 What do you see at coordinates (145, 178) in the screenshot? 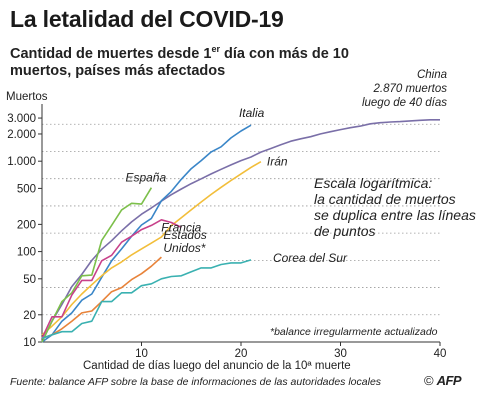
I see `series-label: España` at bounding box center [145, 178].